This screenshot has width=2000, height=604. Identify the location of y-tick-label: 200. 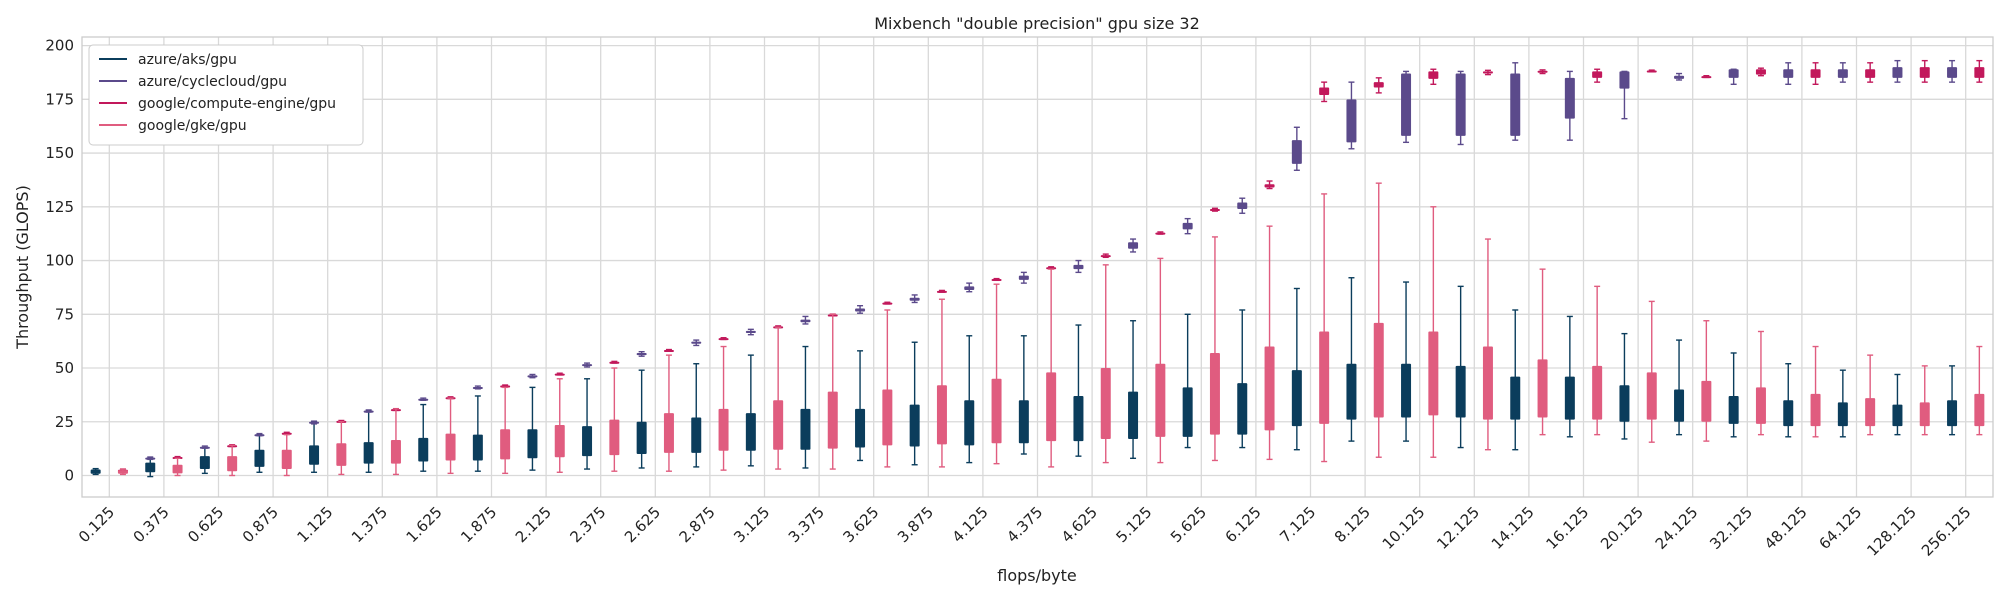
(59, 46).